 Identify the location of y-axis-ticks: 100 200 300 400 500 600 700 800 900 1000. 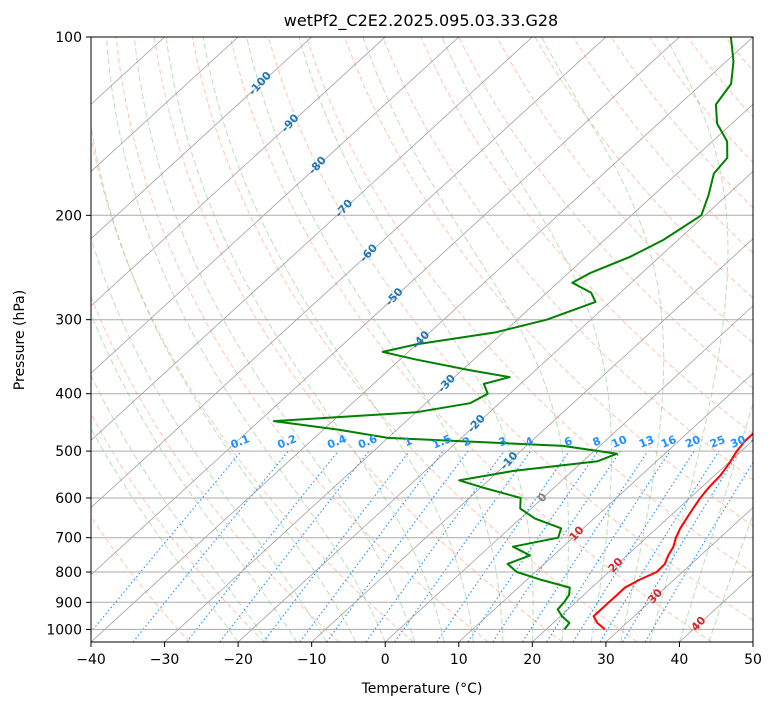
(68, 334).